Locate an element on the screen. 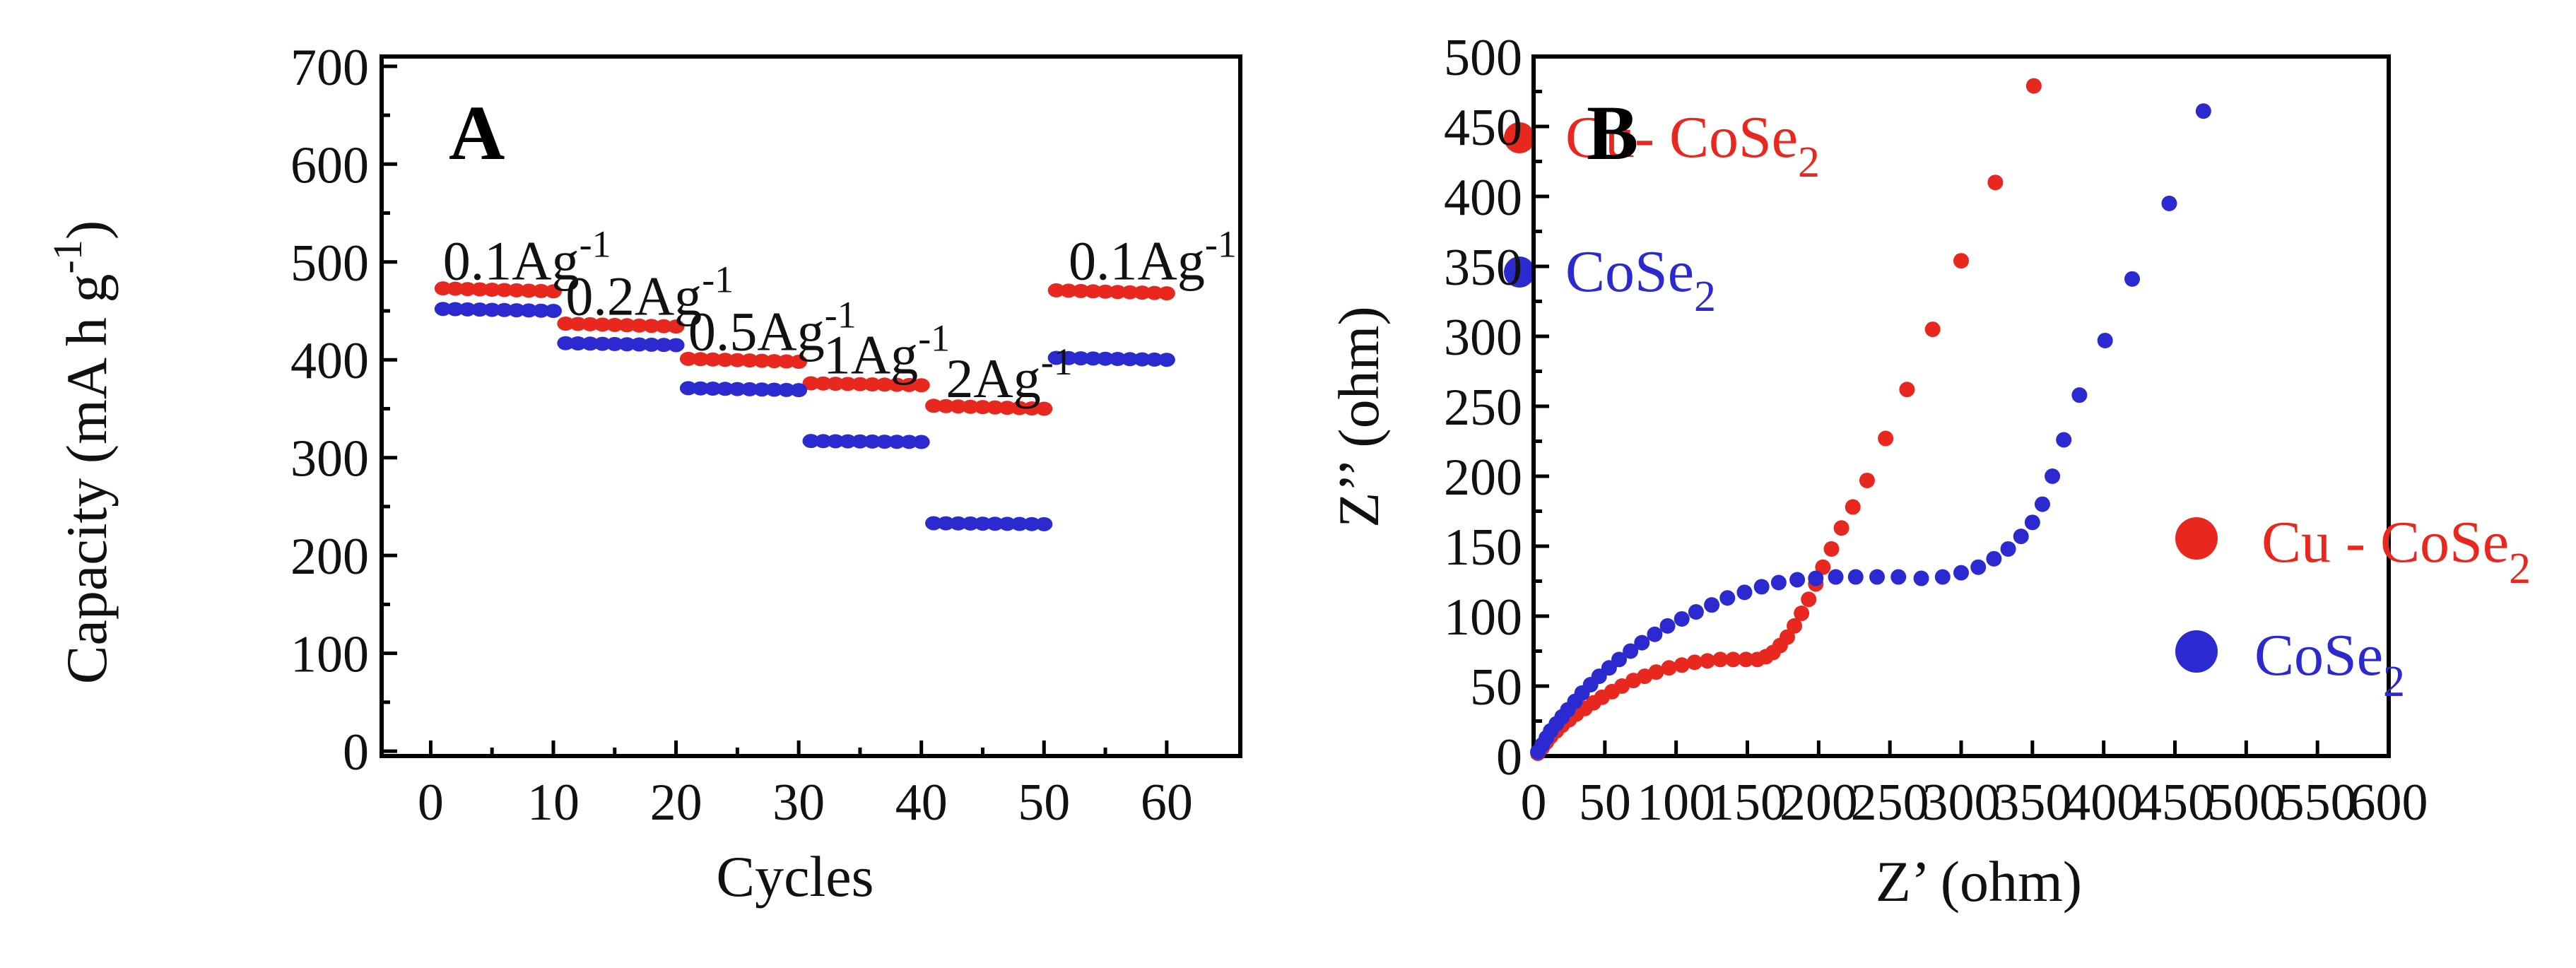 This screenshot has height=968, width=2576. panel-b-y-axis-title: Z’’ (ohm) is located at coordinates (1359, 416).